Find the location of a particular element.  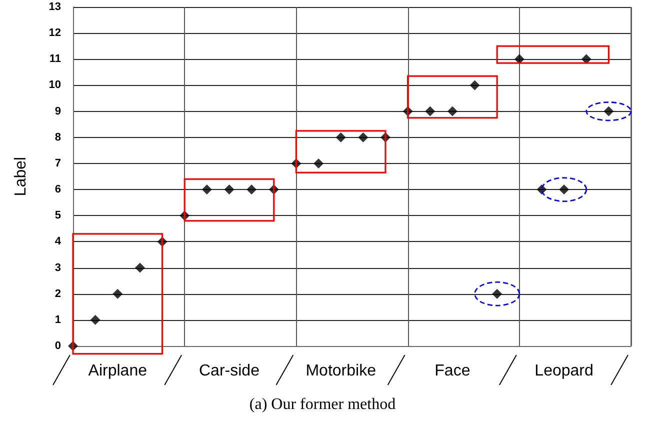

y-axis-title: Label is located at coordinates (21, 176).